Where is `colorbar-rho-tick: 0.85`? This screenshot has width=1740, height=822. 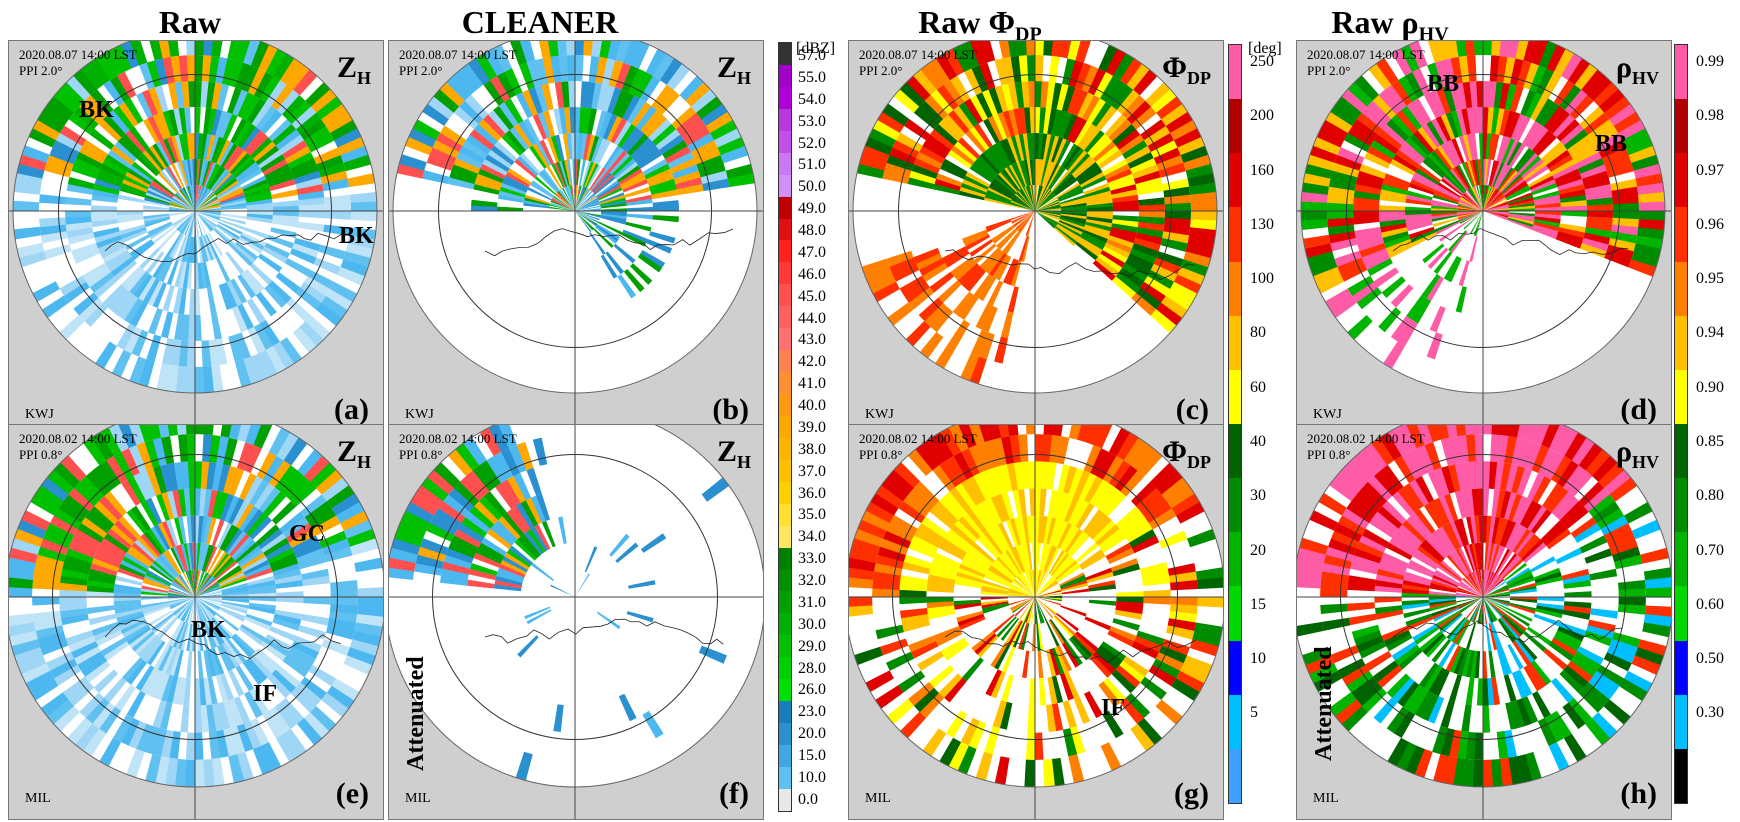
colorbar-rho-tick: 0.85 is located at coordinates (1710, 441).